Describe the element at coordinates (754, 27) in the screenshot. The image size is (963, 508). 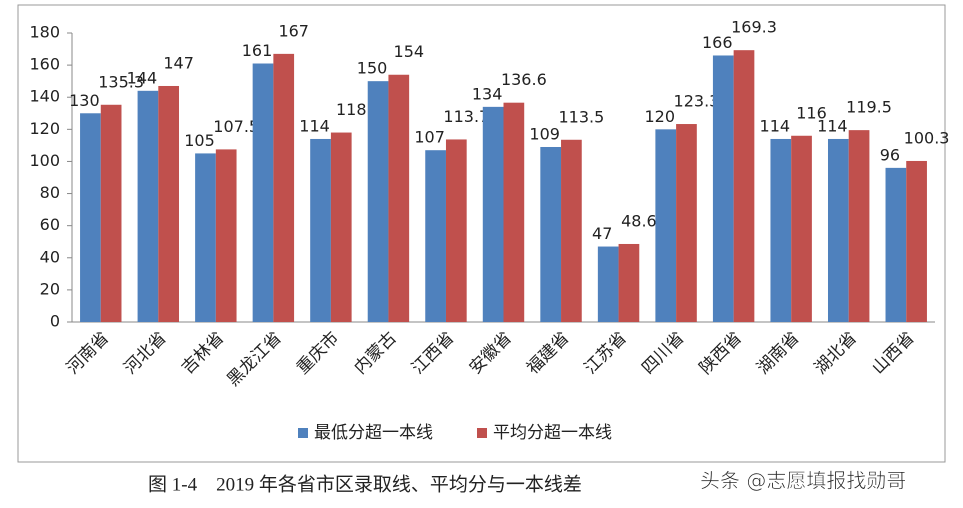
I see `value-label: 169.3` at that location.